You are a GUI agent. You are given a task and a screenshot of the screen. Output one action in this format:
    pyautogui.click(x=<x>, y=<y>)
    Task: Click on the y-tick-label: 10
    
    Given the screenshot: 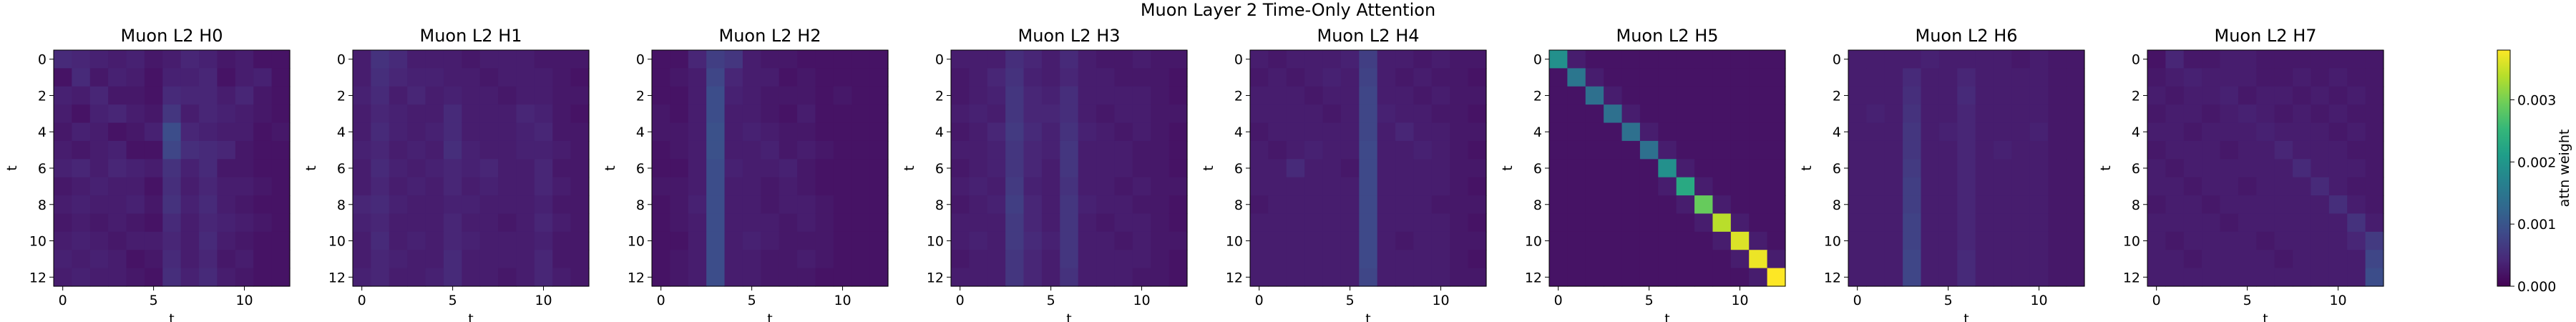 What is the action you would take?
    pyautogui.click(x=1533, y=242)
    